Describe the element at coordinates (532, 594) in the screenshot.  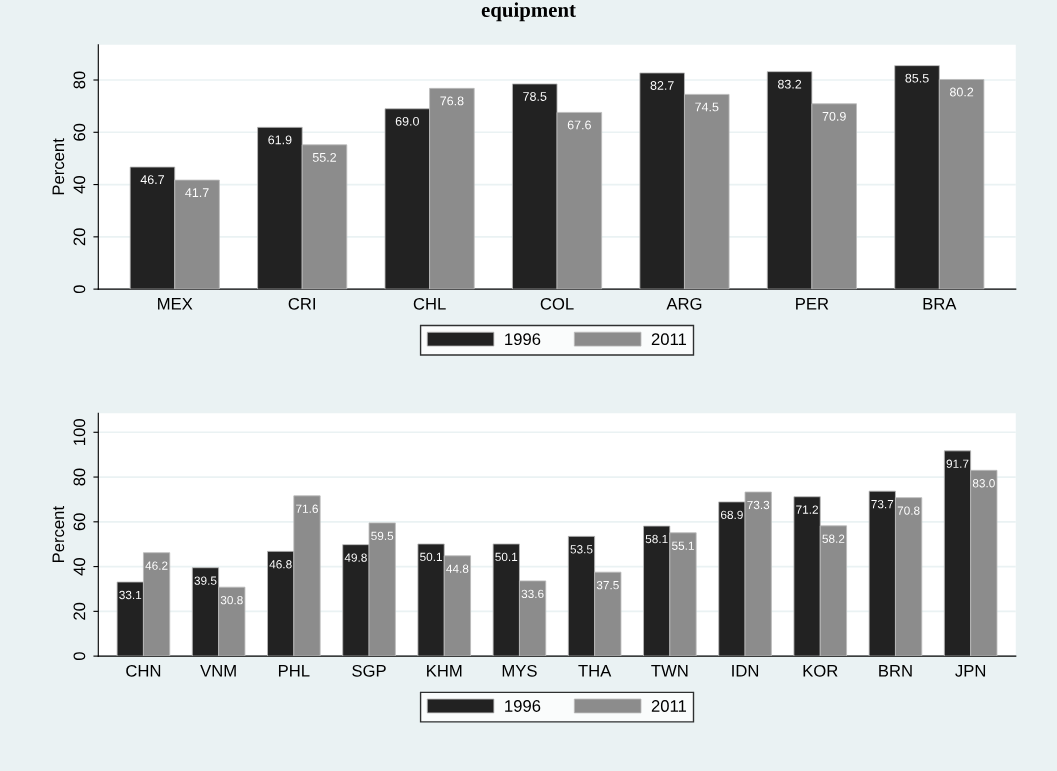
I see `data-label: 33.6` at that location.